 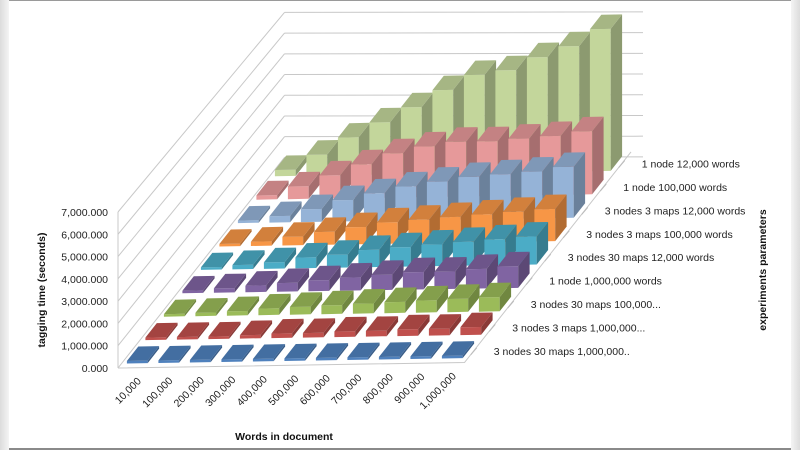 I want to click on x-tick-label: 300,000, so click(x=220, y=391).